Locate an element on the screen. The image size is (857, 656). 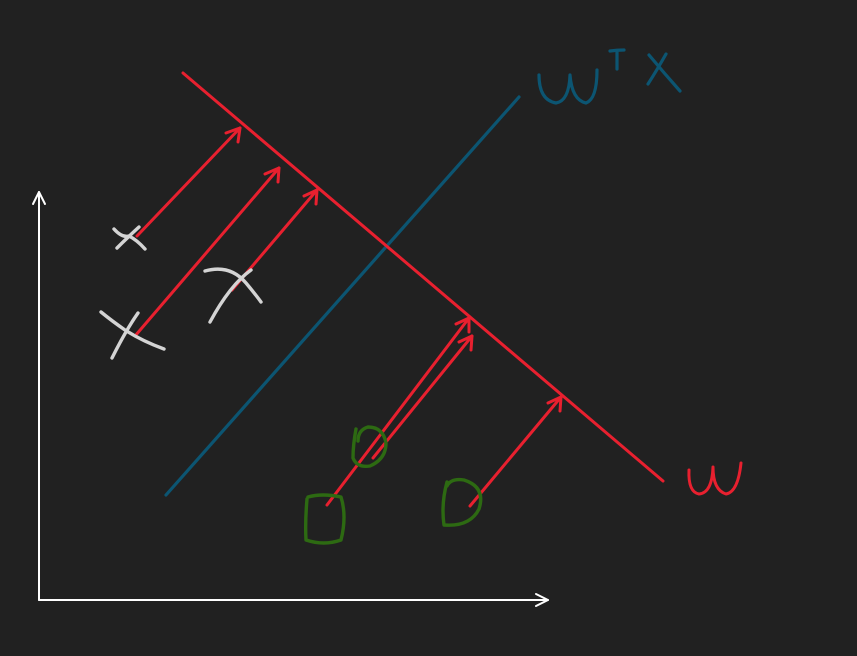
x-axis-arrowhead is located at coordinates (542, 600).